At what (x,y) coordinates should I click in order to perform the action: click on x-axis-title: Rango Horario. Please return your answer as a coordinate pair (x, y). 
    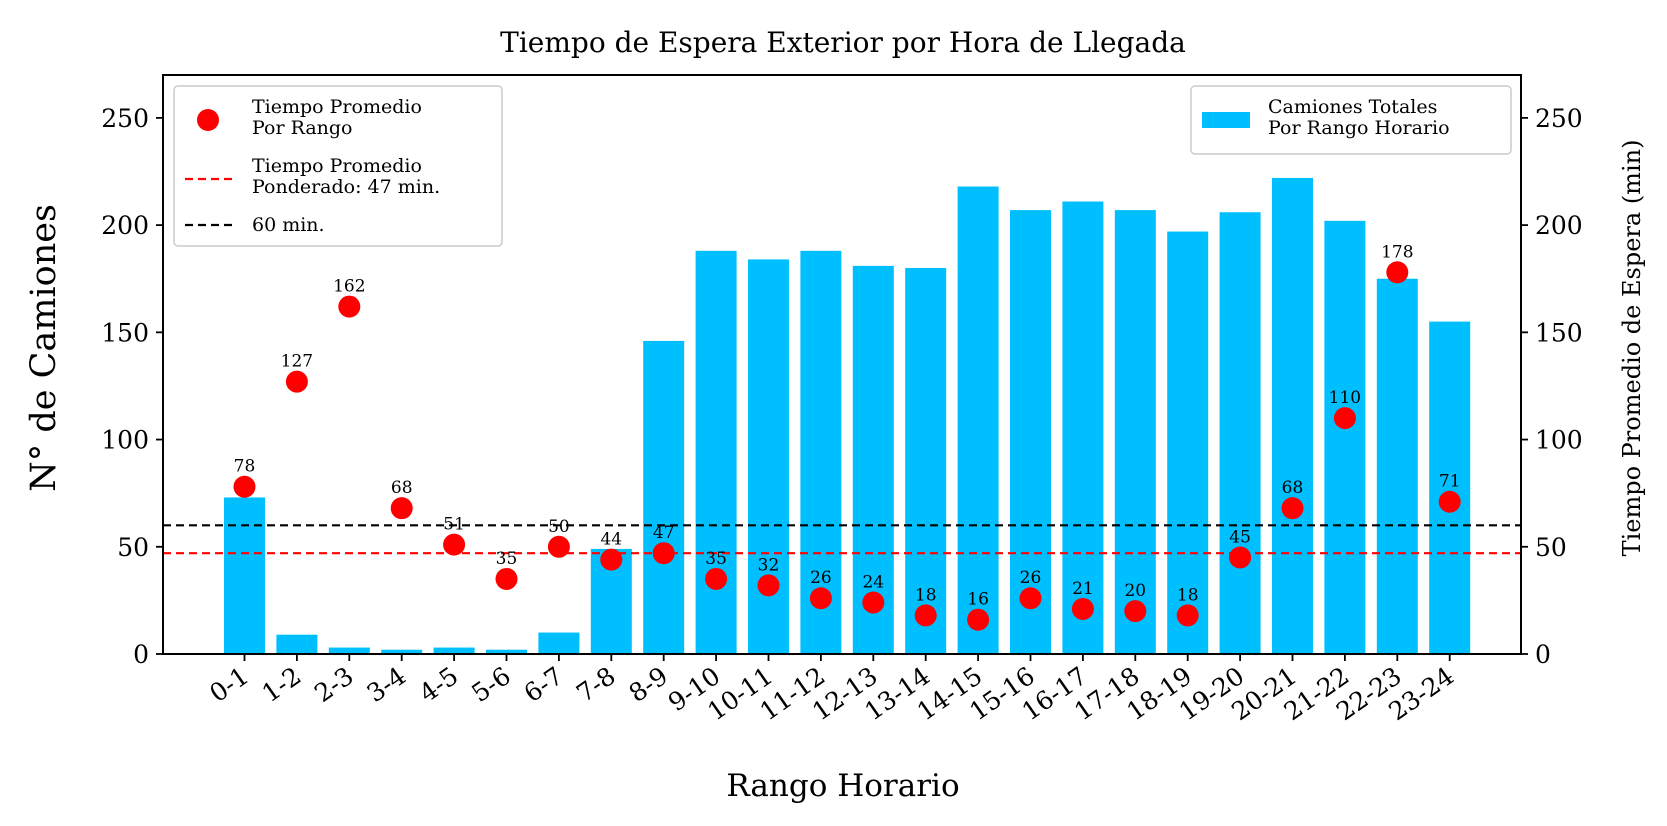
    Looking at the image, I should click on (842, 786).